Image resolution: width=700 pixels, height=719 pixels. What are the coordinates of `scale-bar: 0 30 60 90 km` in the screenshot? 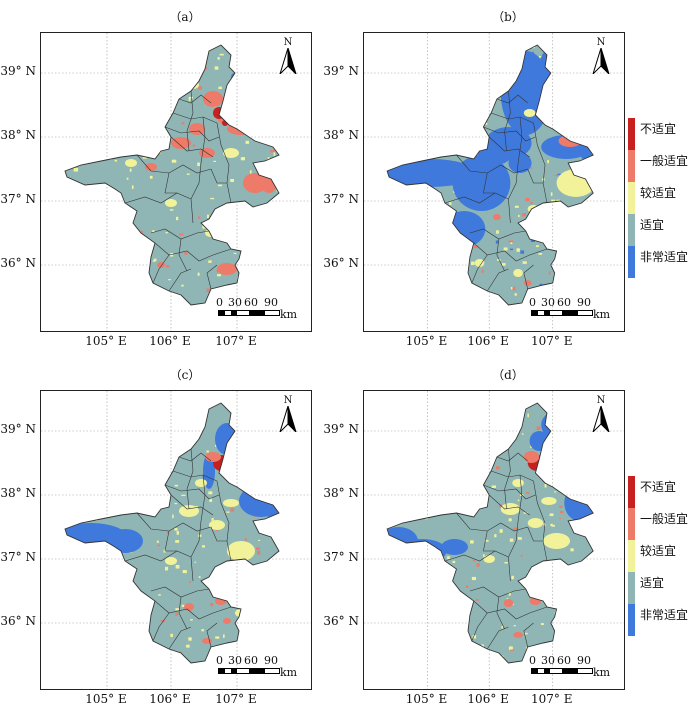 It's located at (570, 666).